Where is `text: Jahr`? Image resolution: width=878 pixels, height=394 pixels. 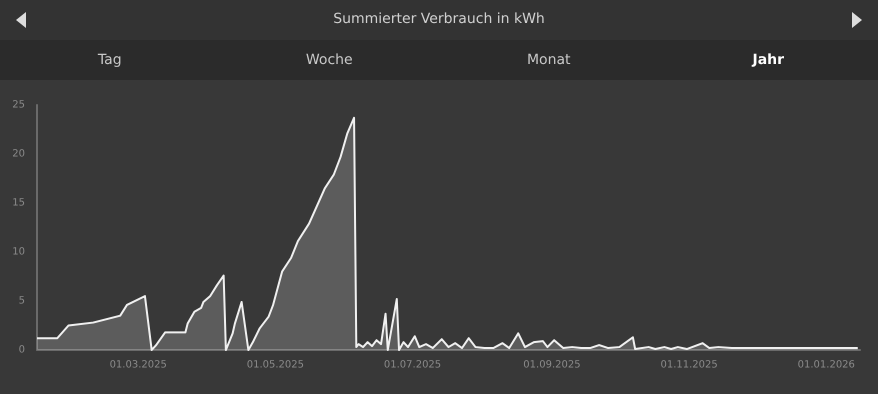
text: Jahr is located at coordinates (768, 60).